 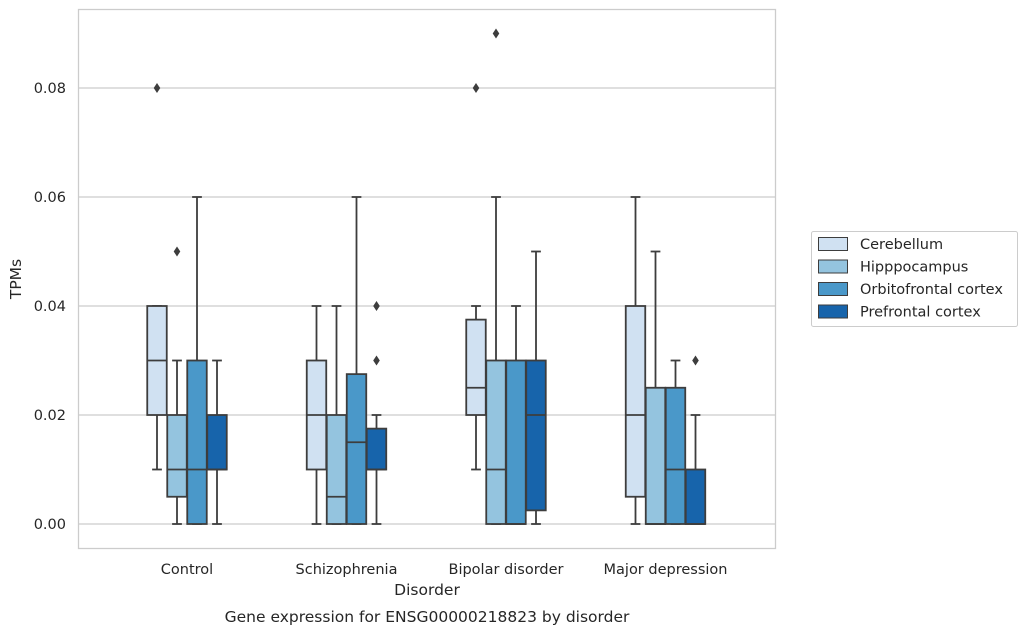 I want to click on x-tick-label: Major depression, so click(x=666, y=570).